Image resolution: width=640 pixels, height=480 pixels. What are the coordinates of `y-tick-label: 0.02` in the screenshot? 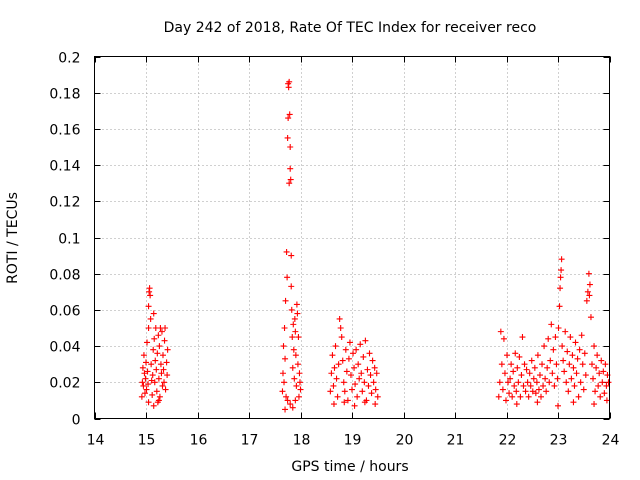 It's located at (64, 384).